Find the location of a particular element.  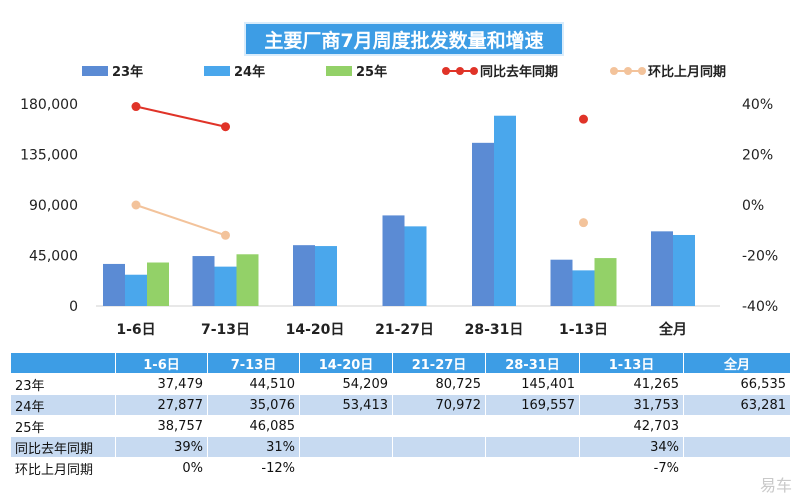

row-label: 25年 is located at coordinates (63, 426).